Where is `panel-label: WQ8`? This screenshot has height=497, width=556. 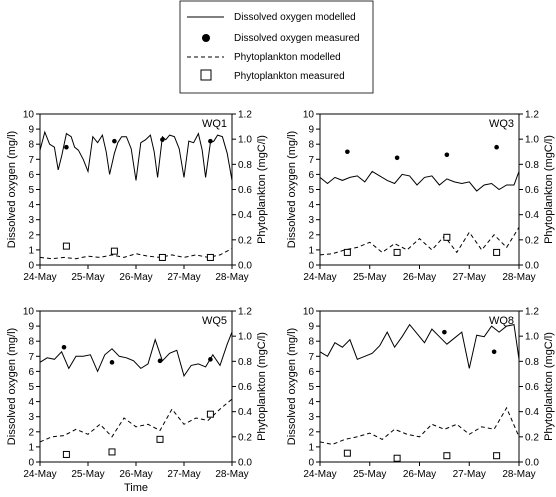 panel-label: WQ8 is located at coordinates (501, 321).